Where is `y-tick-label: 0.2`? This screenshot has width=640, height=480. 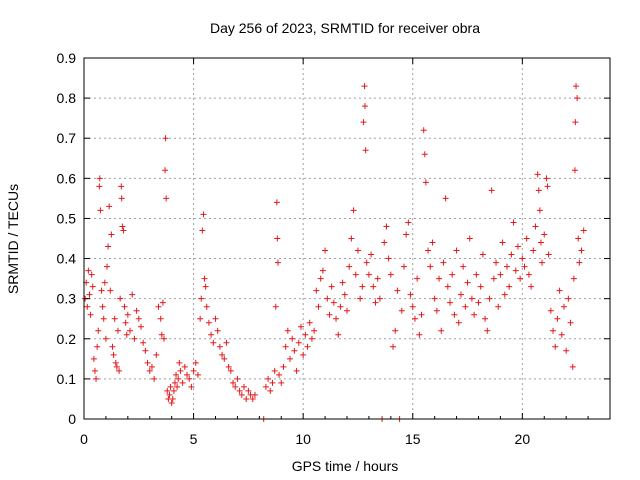 y-tick-label: 0.2 is located at coordinates (67, 339).